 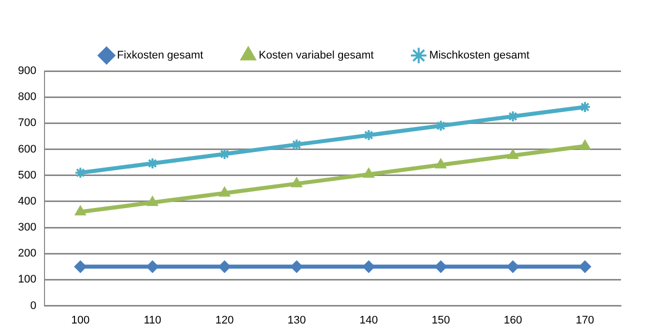 What do you see at coordinates (27, 149) in the screenshot?
I see `y-tick-label: 600` at bounding box center [27, 149].